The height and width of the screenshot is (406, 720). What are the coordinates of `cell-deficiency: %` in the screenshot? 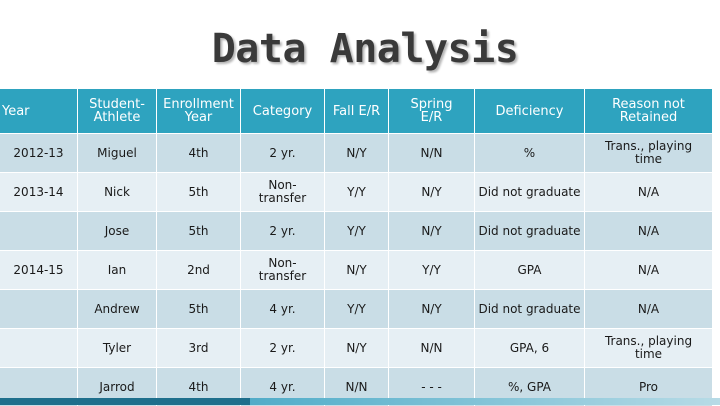 It's located at (530, 152).